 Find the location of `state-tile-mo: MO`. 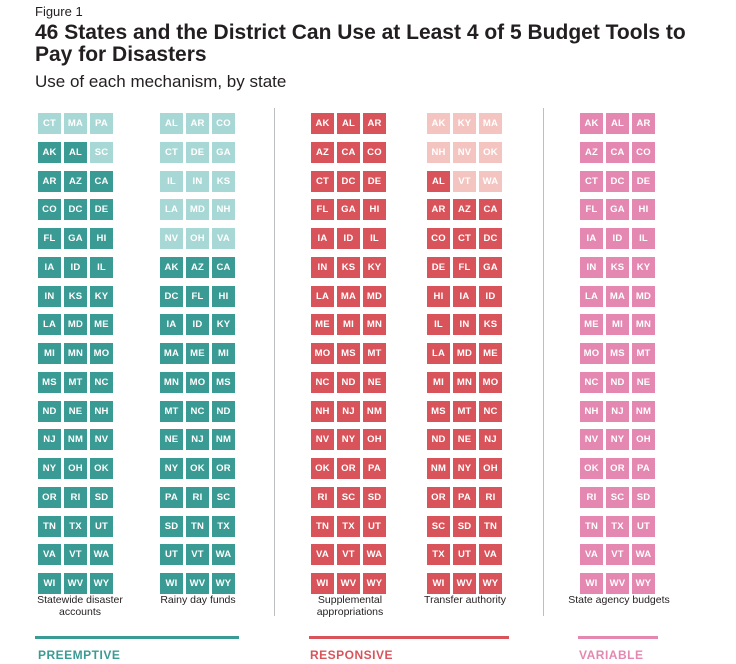

state-tile-mo: MO is located at coordinates (101, 353).